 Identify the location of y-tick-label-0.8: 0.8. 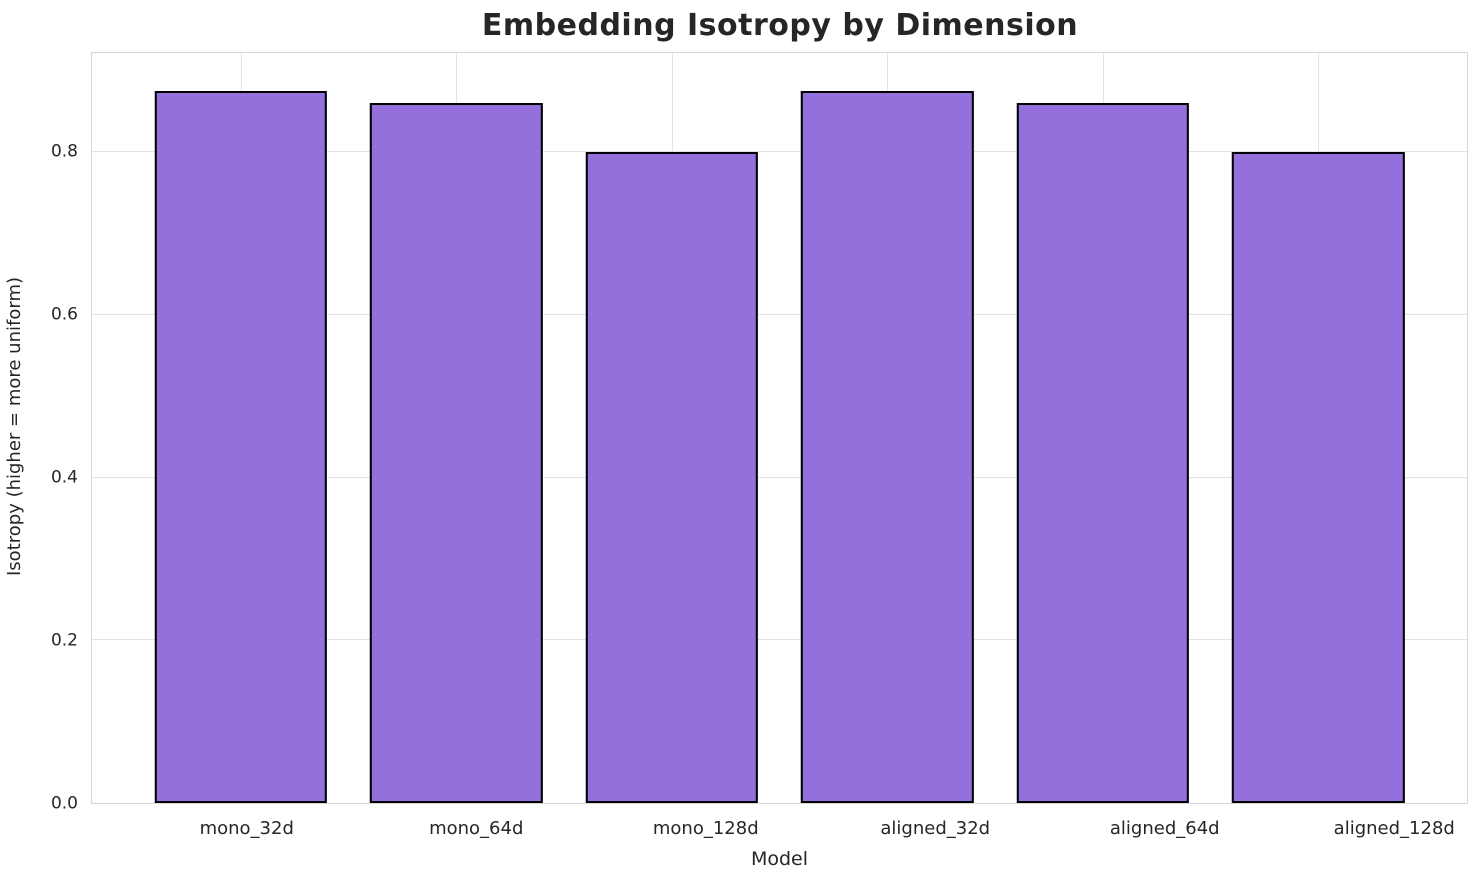
(64, 151).